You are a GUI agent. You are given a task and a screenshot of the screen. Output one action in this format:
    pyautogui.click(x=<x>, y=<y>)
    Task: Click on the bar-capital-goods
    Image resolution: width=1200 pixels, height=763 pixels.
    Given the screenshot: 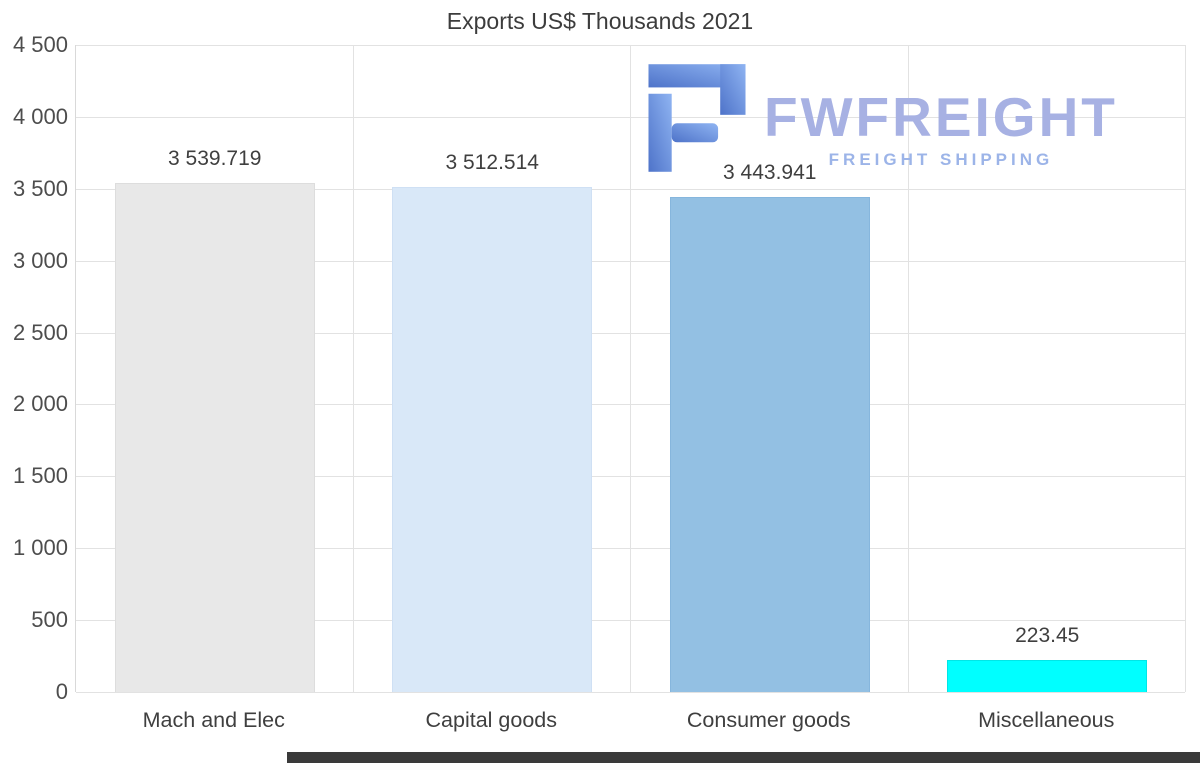 What is the action you would take?
    pyautogui.click(x=492, y=439)
    